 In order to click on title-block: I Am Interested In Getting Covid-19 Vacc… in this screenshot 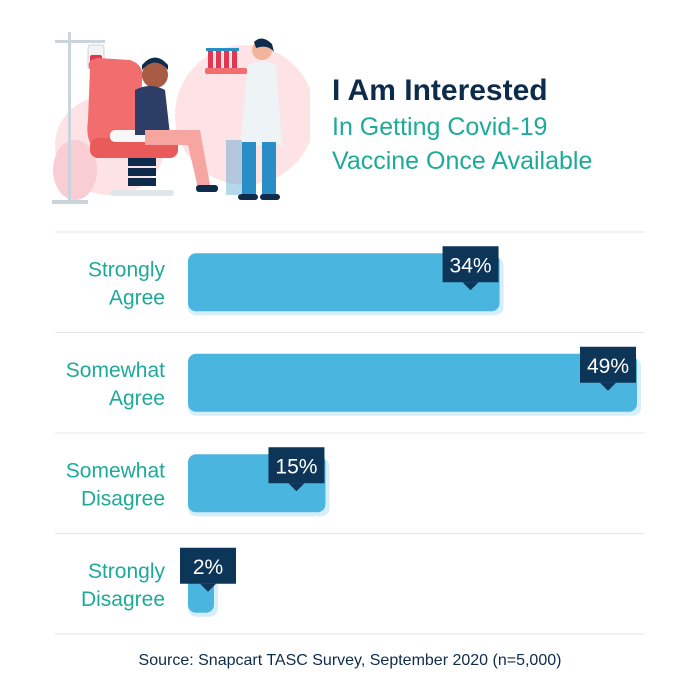, I will do `click(462, 125)`.